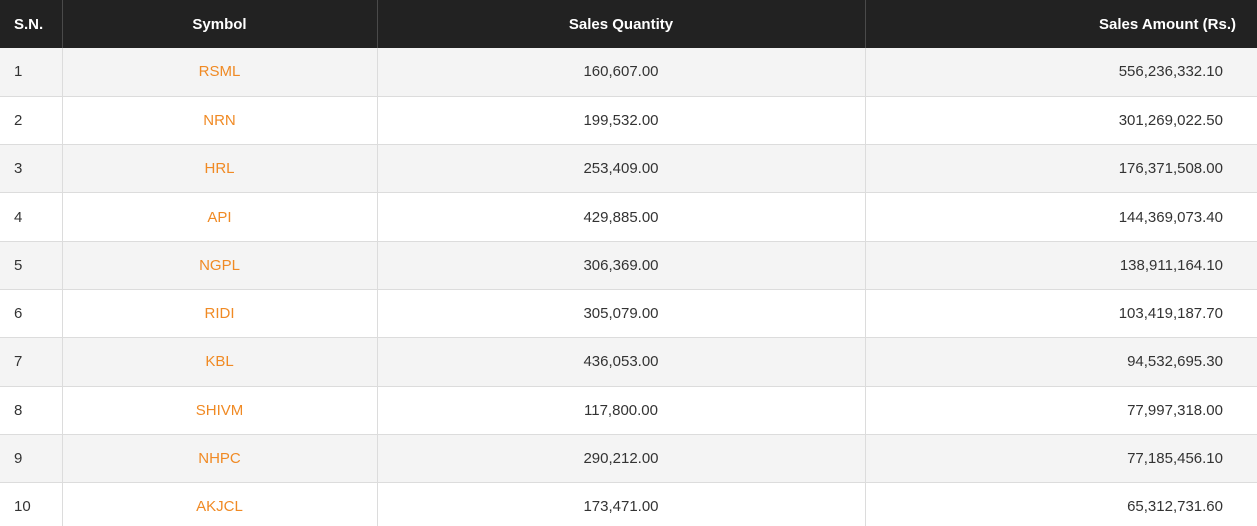 The height and width of the screenshot is (526, 1257). Describe the element at coordinates (1170, 72) in the screenshot. I see `cell-sales-amount: 556,236,332.10` at that location.